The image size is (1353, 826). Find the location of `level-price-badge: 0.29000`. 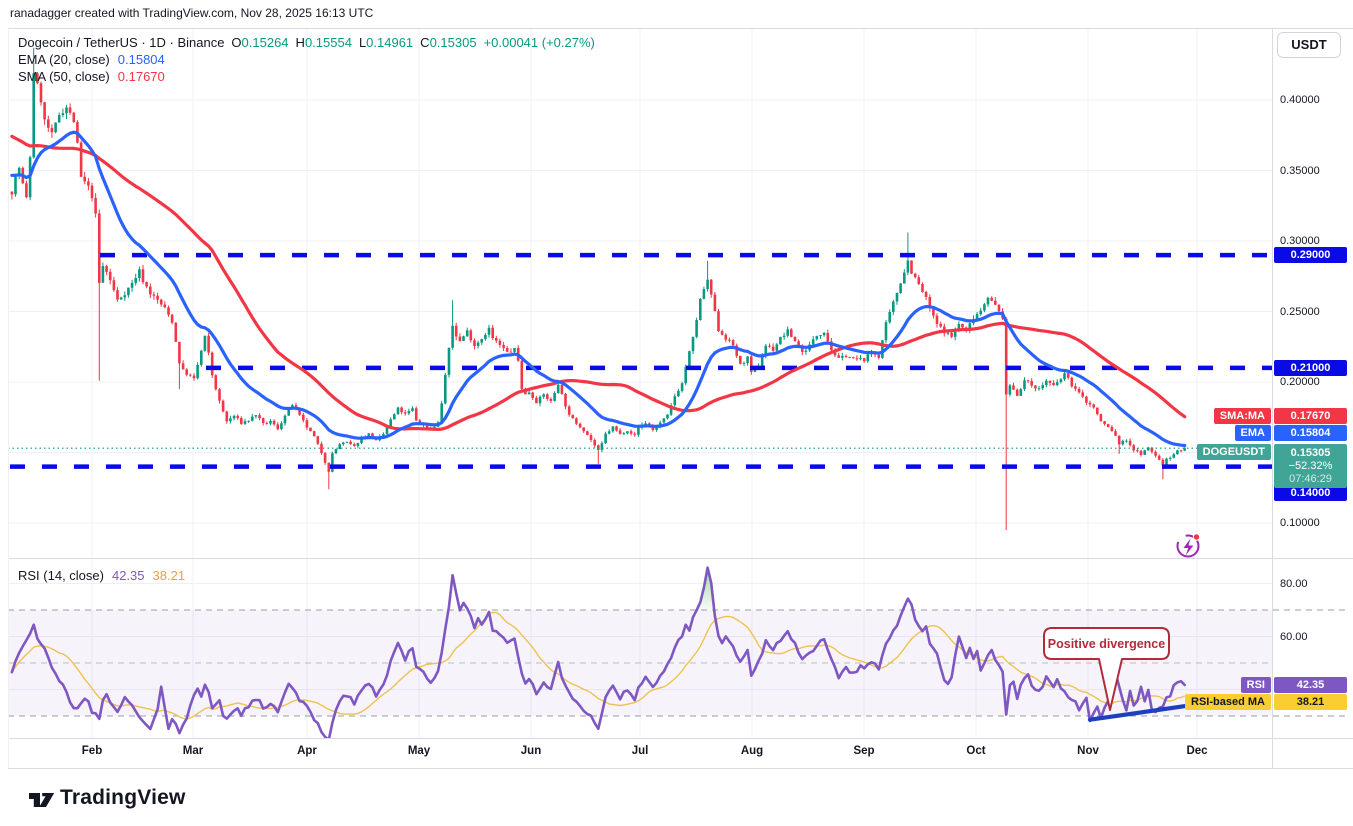

level-price-badge: 0.29000 is located at coordinates (1310, 255).